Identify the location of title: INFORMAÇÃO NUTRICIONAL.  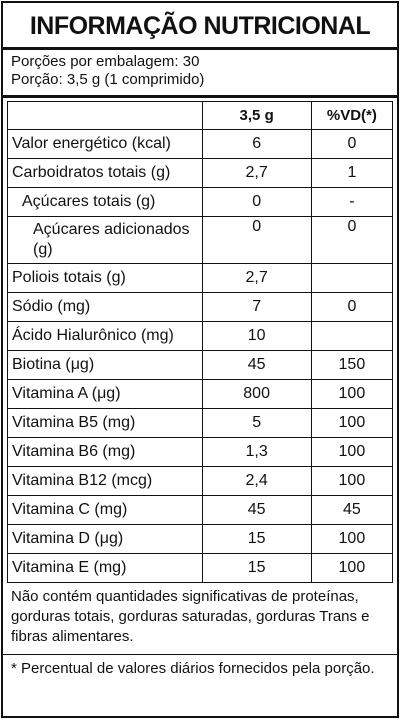
(200, 26).